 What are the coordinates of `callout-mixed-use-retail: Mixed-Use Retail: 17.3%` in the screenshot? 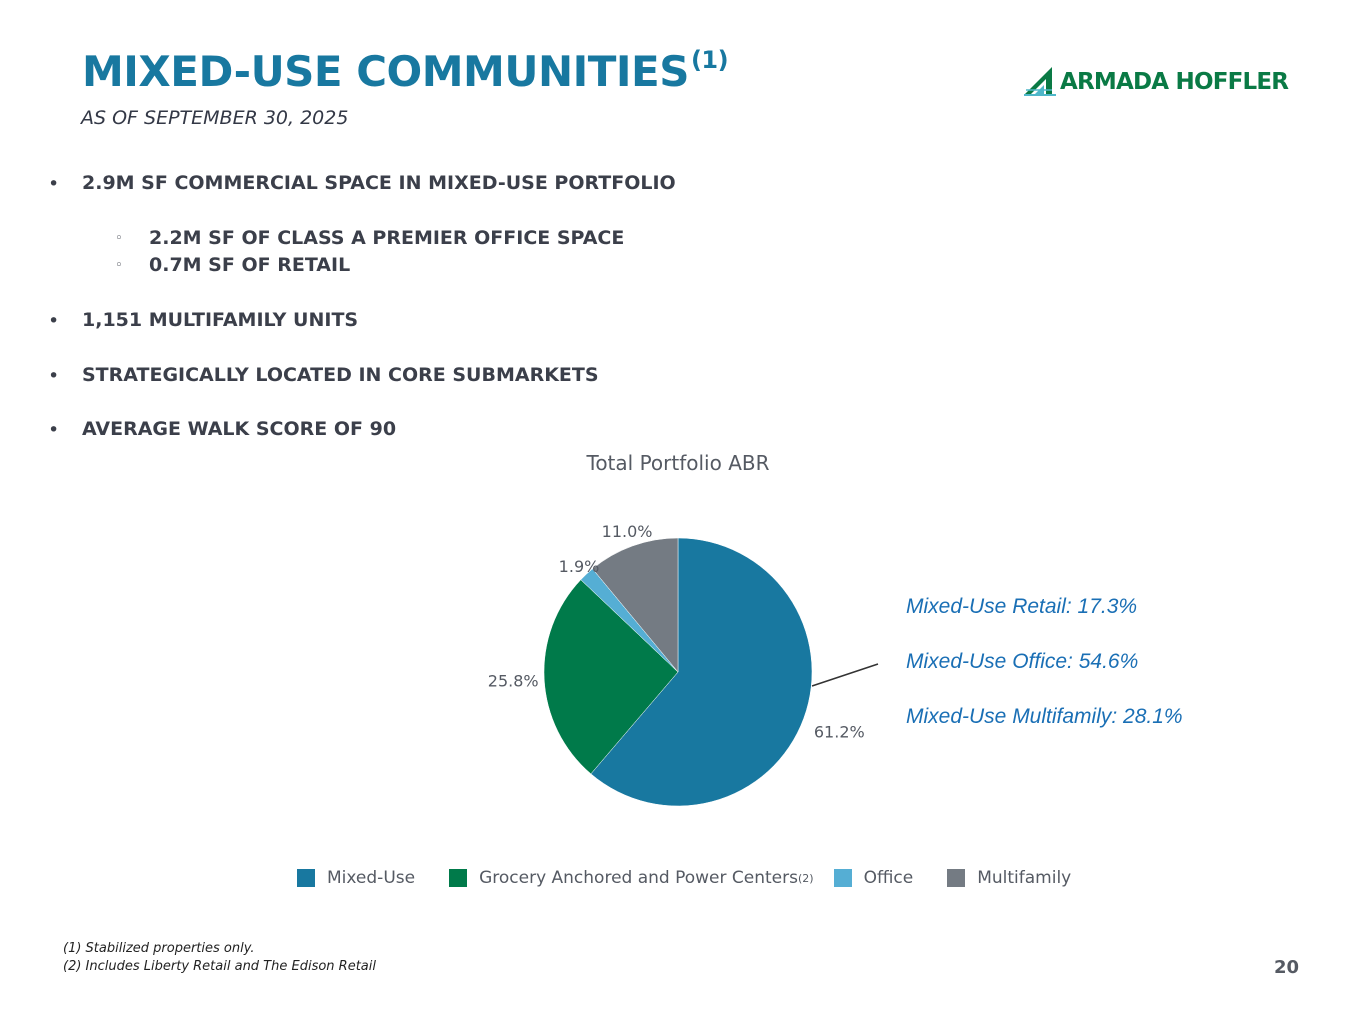 It's located at (1022, 606).